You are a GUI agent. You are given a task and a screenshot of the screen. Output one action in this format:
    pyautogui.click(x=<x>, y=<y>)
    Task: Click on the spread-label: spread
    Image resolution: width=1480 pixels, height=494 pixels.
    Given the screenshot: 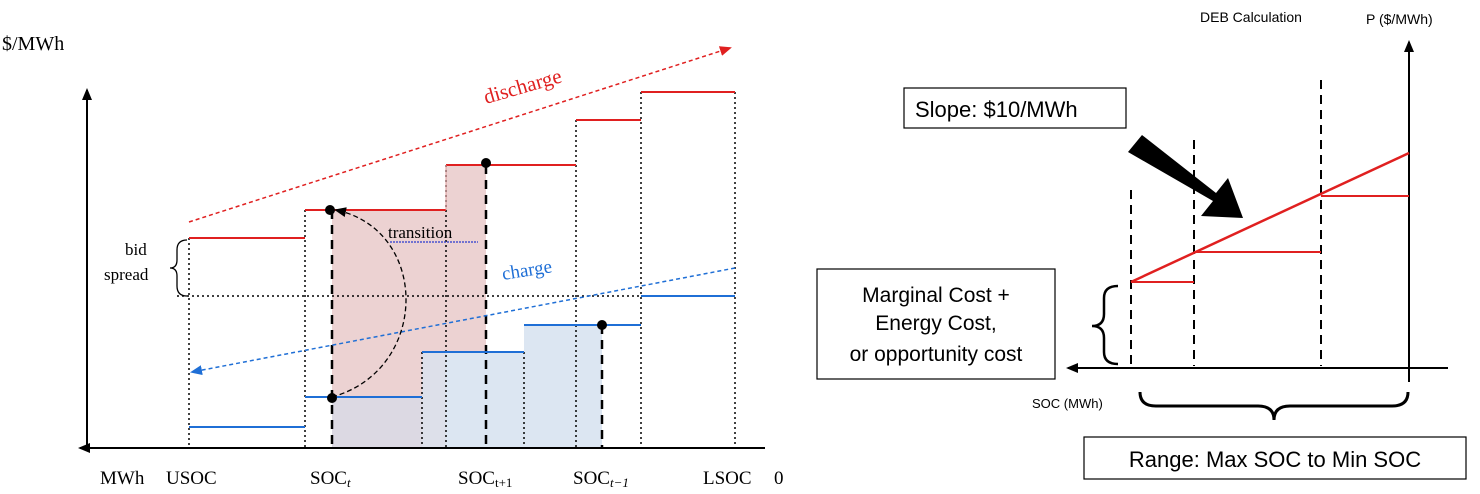 What is the action you would take?
    pyautogui.click(x=126, y=274)
    